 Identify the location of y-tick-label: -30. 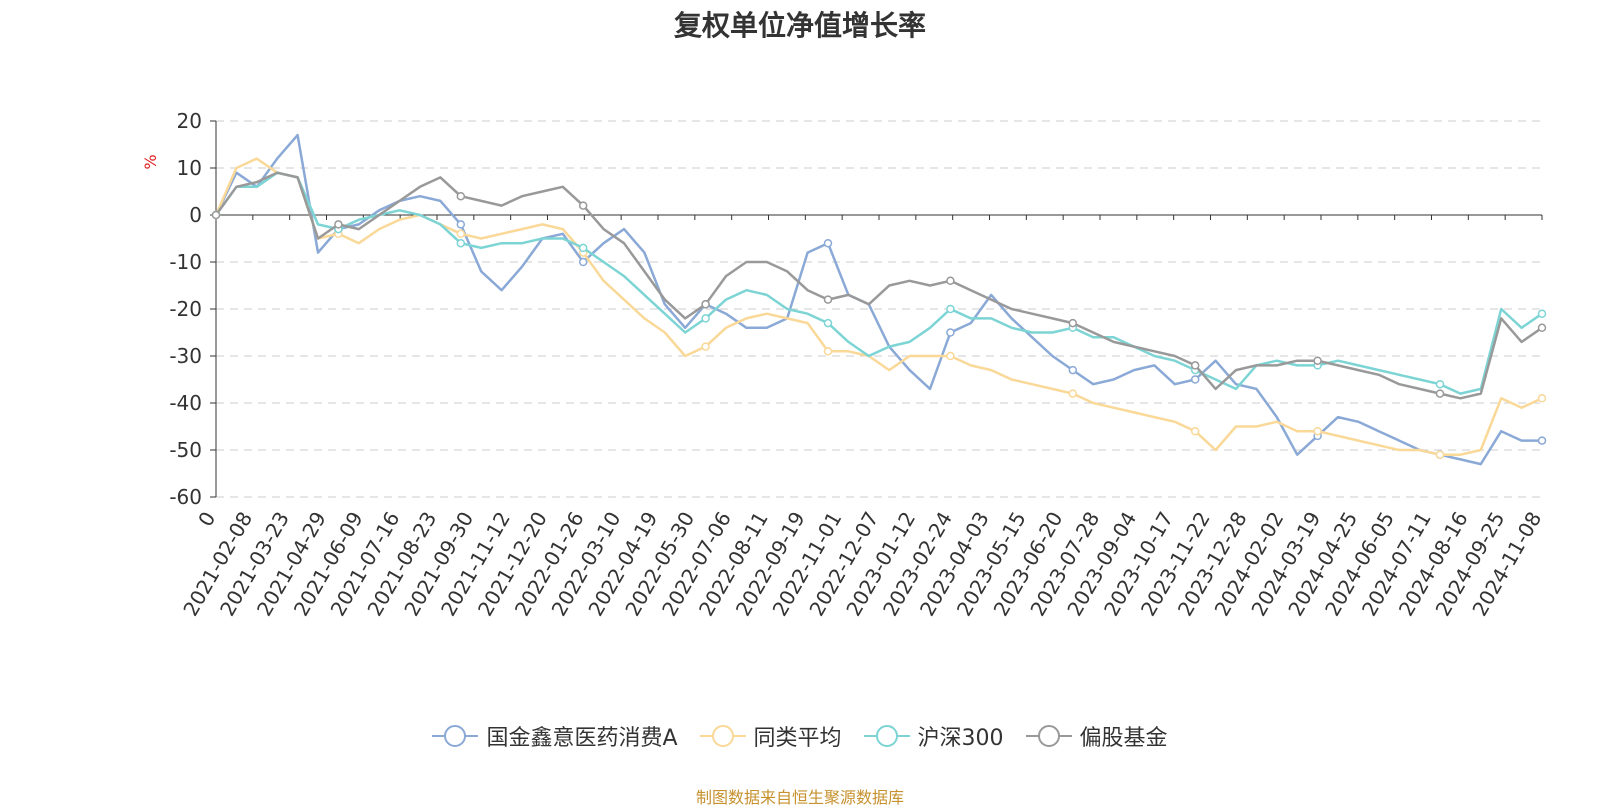
(185, 356).